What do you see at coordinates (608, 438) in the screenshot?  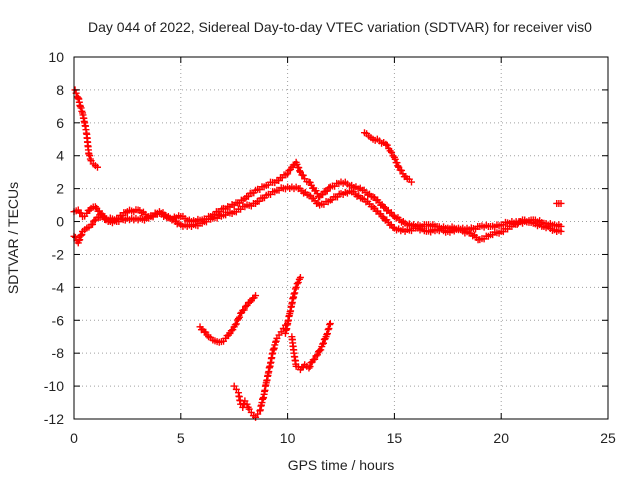 I see `x-tick-label: 25` at bounding box center [608, 438].